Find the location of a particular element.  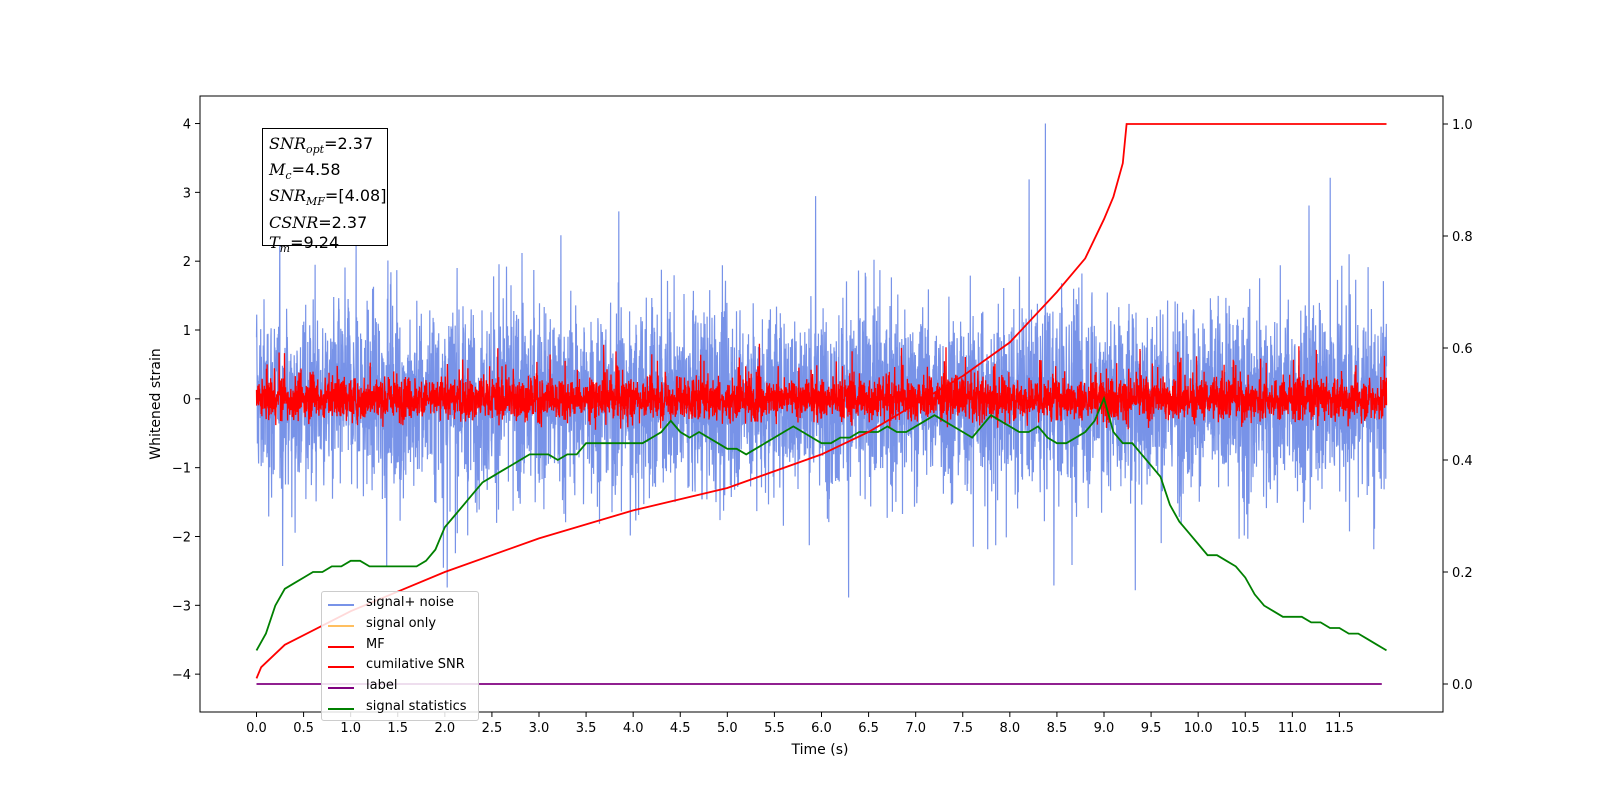

x-tick-label: 4.0 is located at coordinates (633, 728).